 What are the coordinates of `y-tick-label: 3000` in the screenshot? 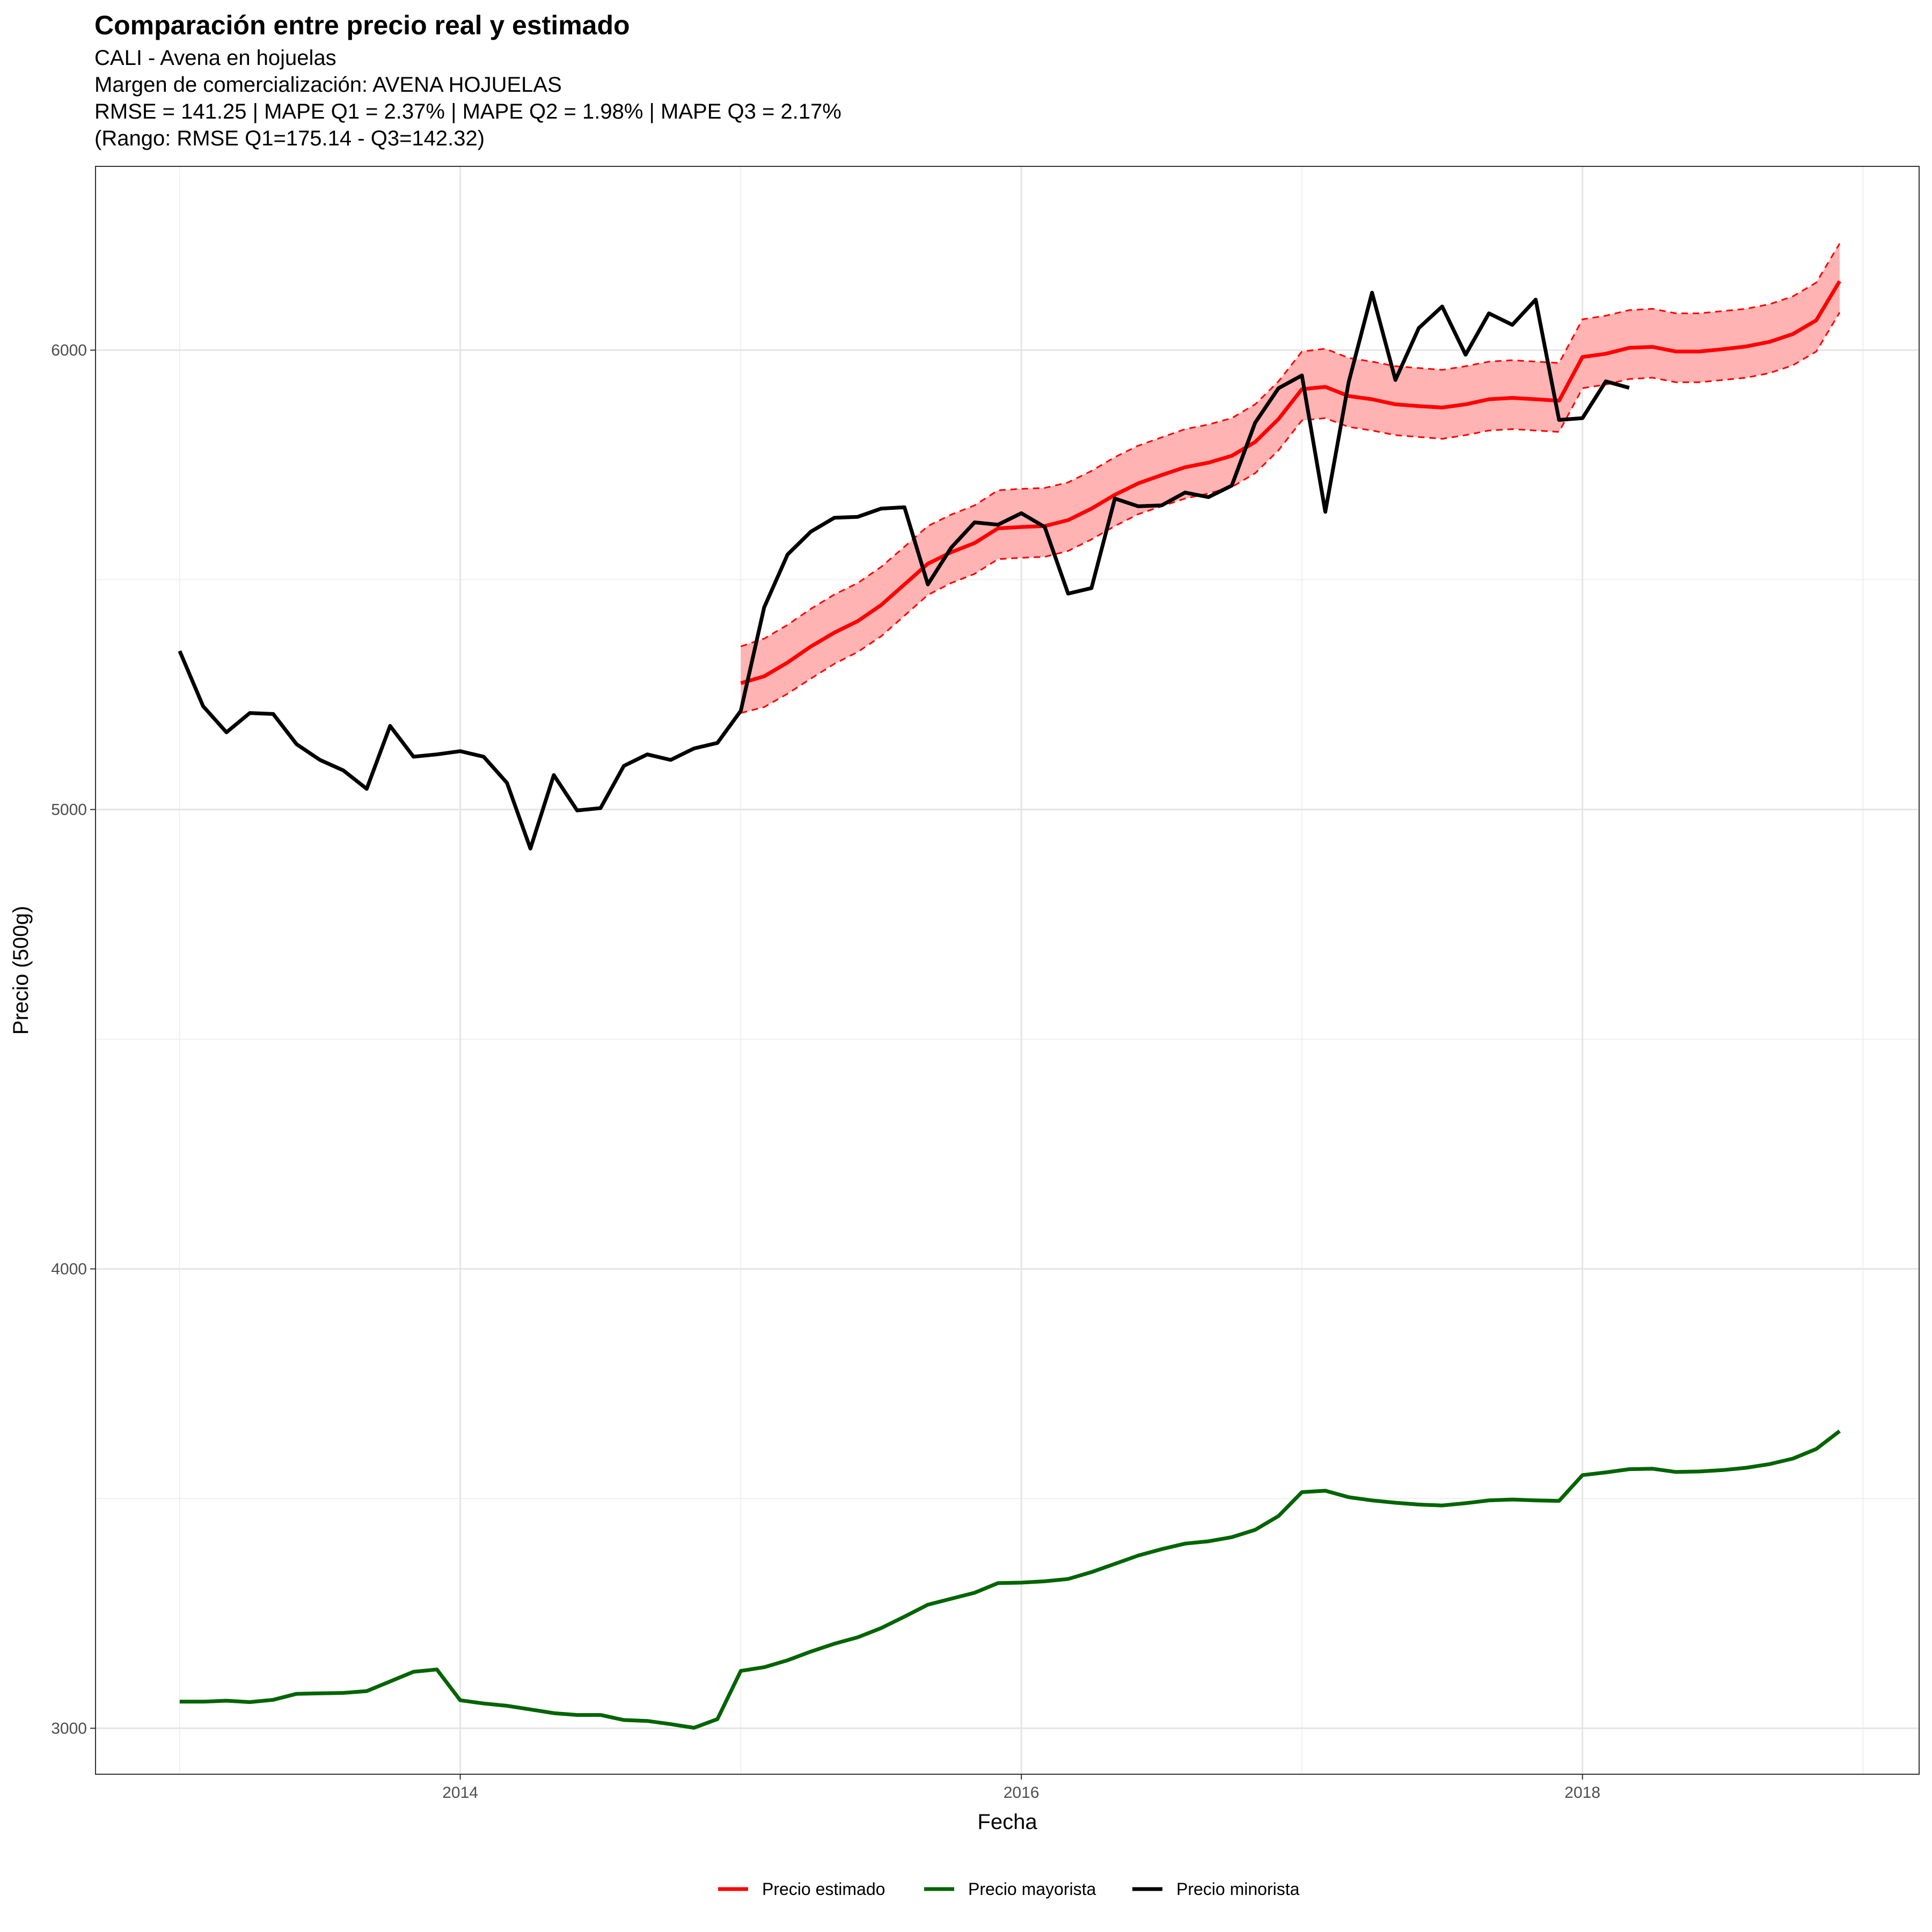 It's located at (69, 1728).